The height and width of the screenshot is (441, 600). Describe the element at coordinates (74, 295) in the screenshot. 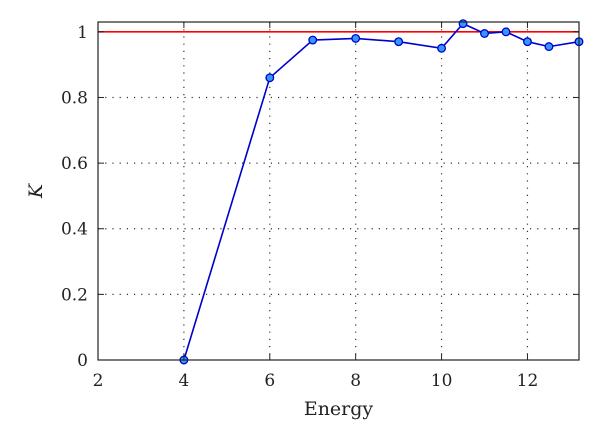

I see `y-tick-label: 0.2` at that location.